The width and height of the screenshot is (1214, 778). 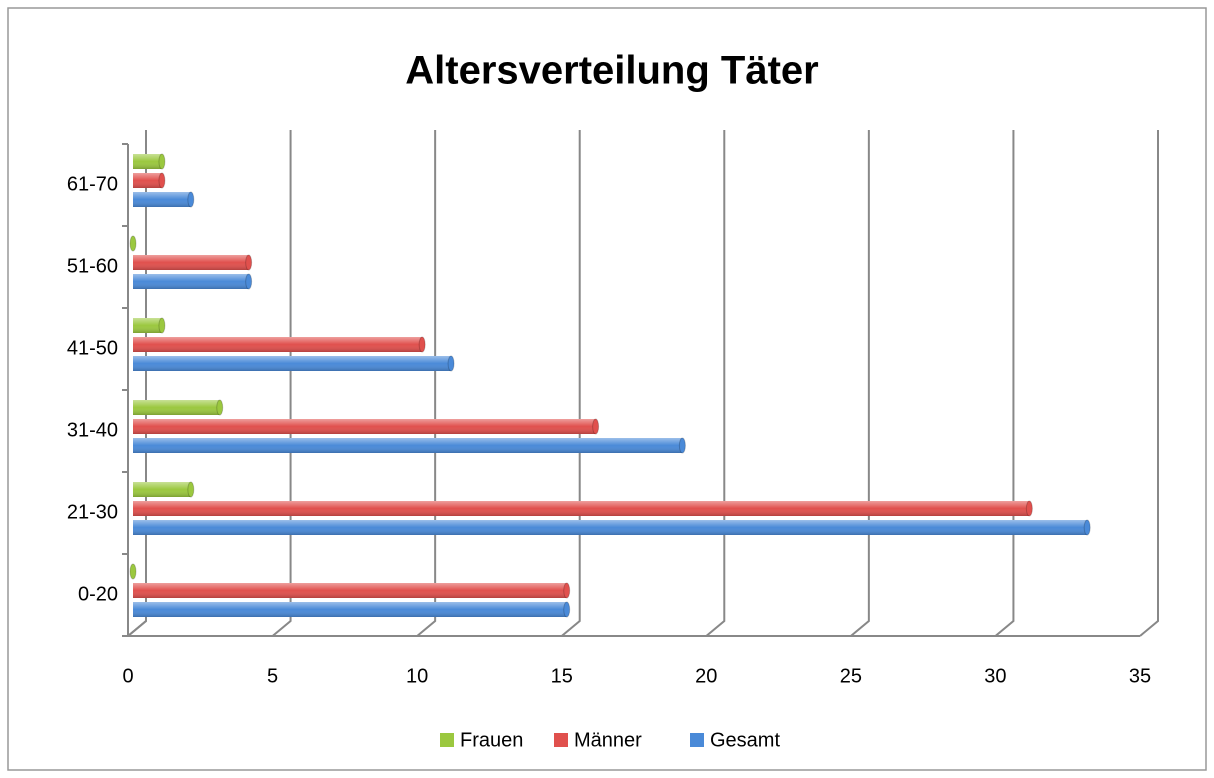 What do you see at coordinates (706, 676) in the screenshot?
I see `x-tick-label: 20` at bounding box center [706, 676].